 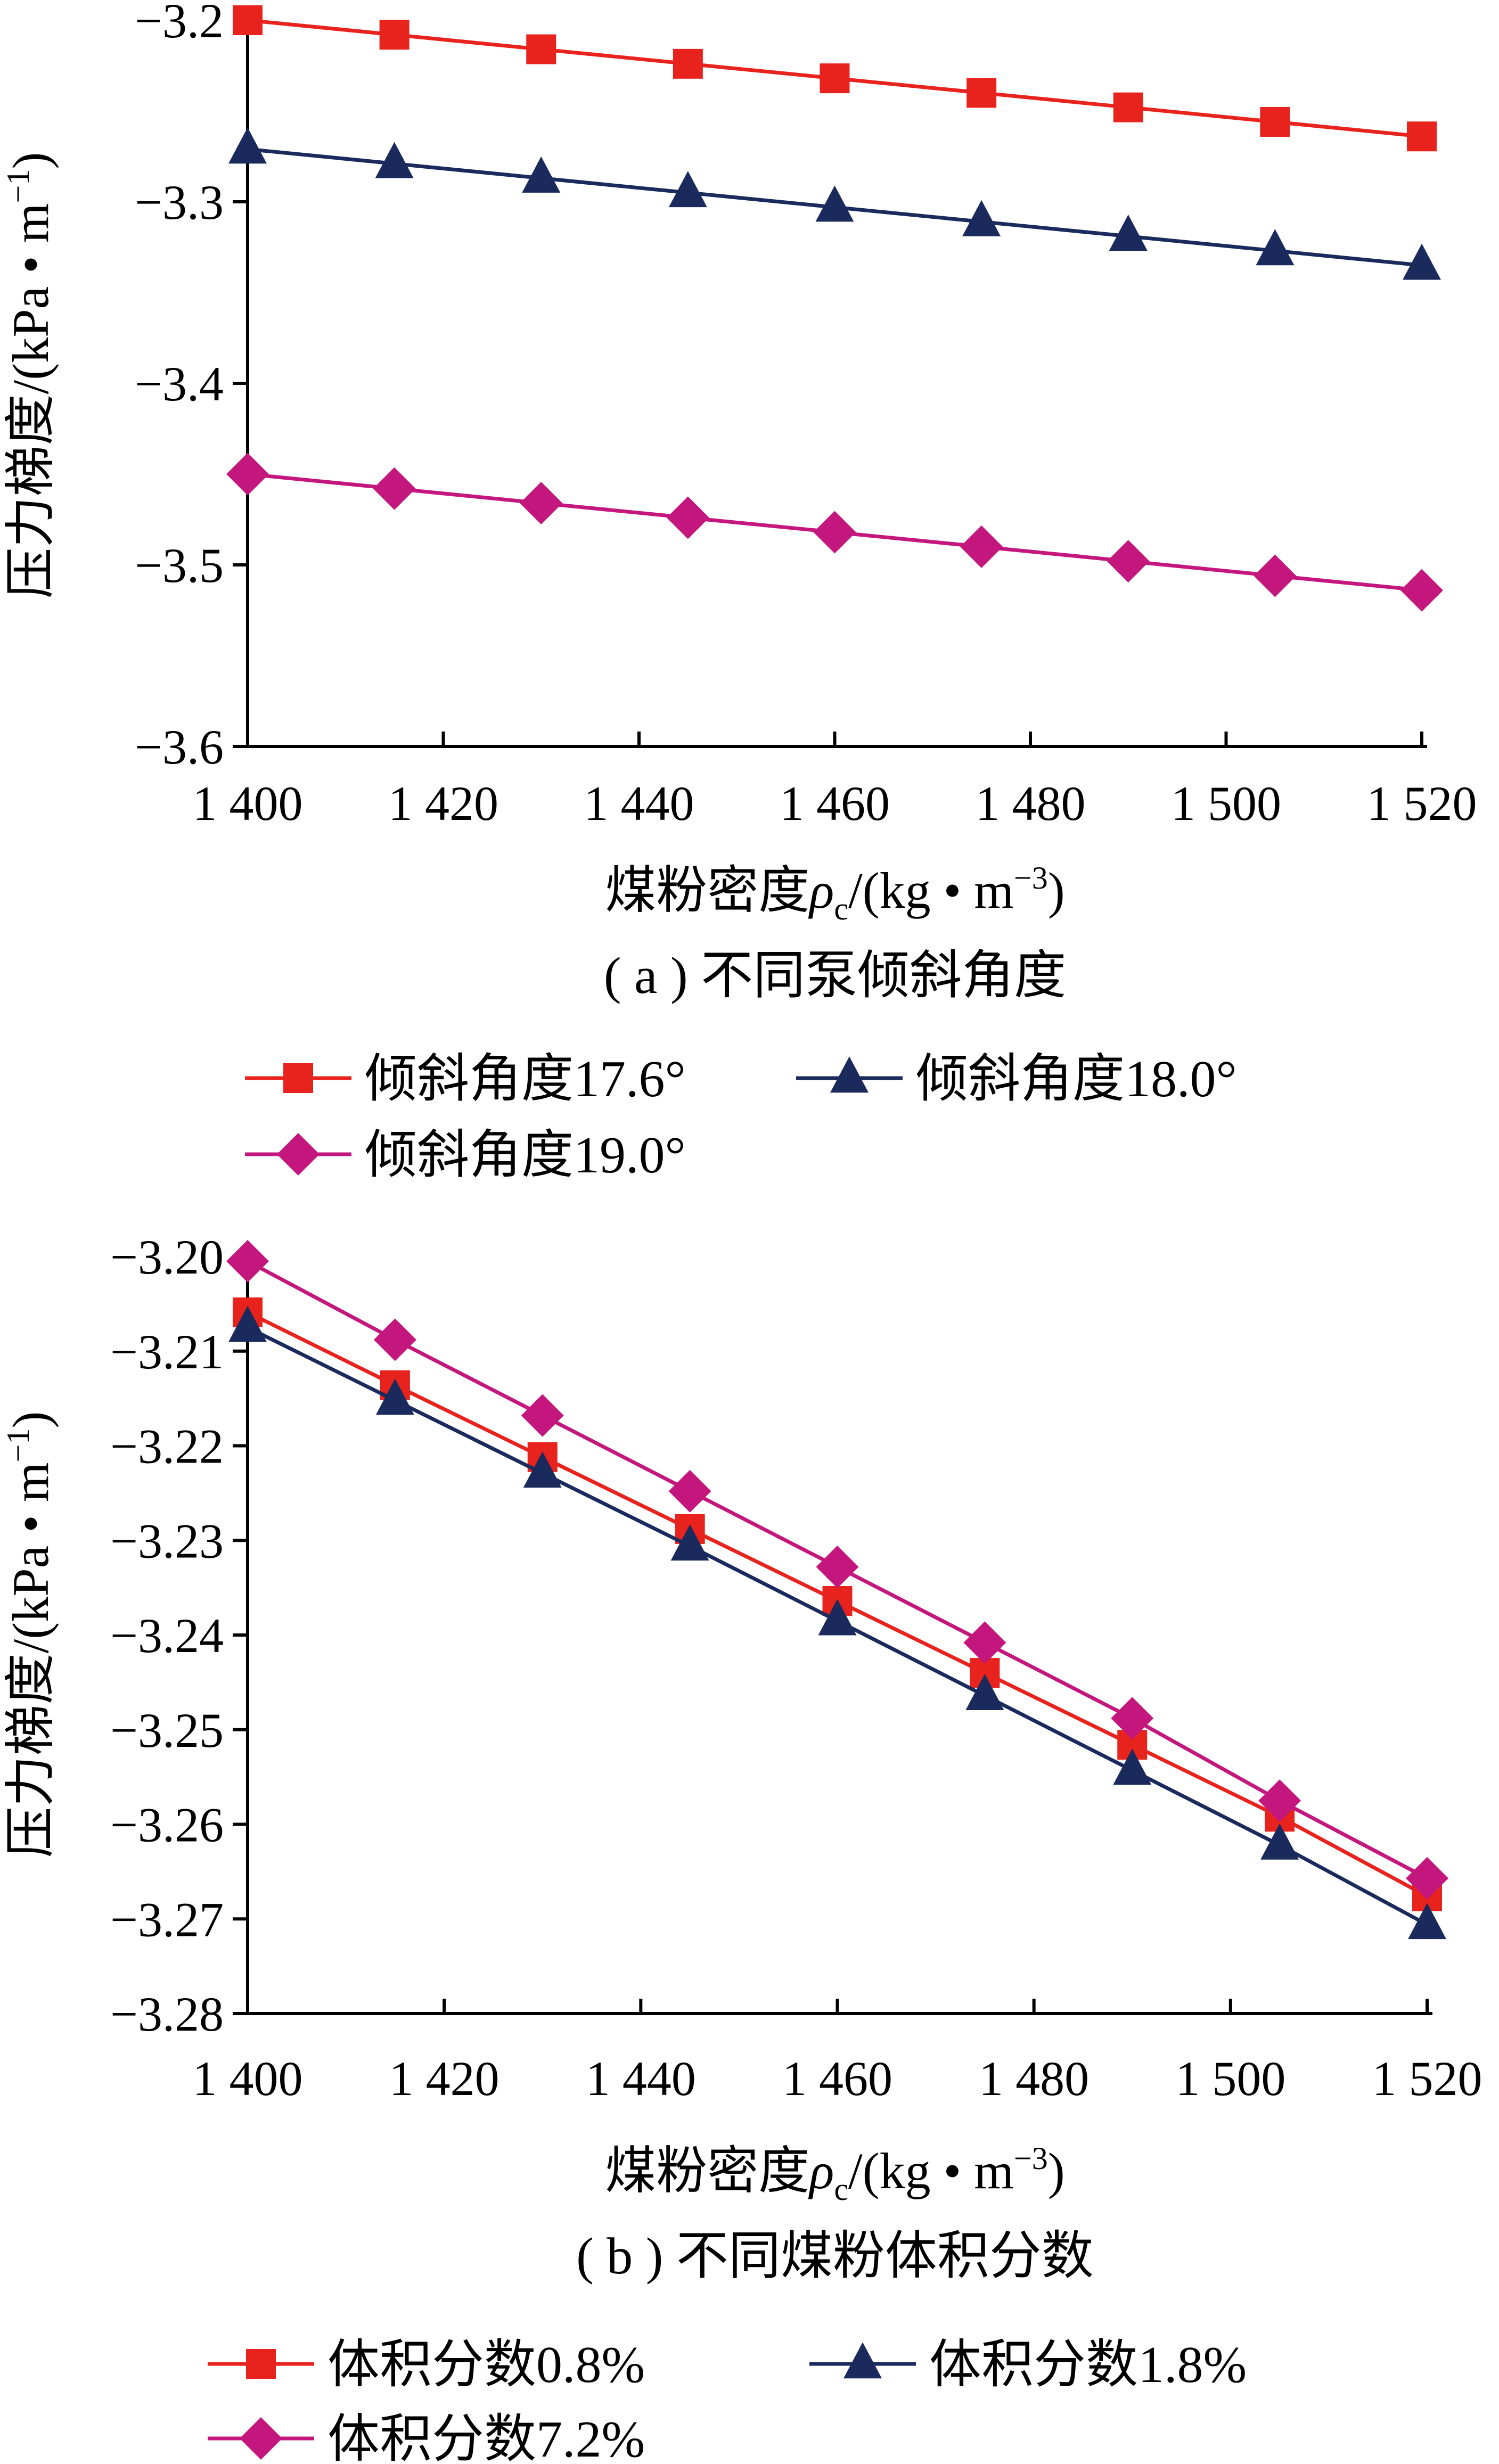 I want to click on y-tick-label: −3.21, so click(x=167, y=1352).